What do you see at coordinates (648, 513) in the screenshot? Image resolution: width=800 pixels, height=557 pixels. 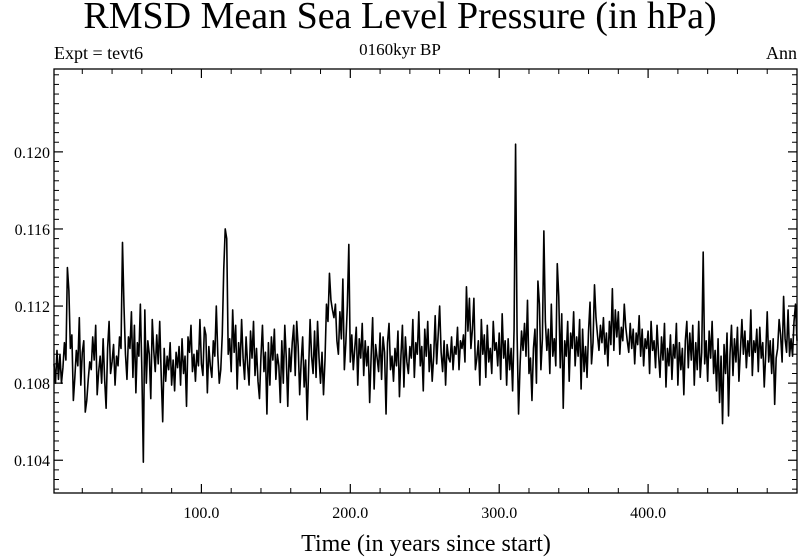 I see `x-tick-label: 400.0` at bounding box center [648, 513].